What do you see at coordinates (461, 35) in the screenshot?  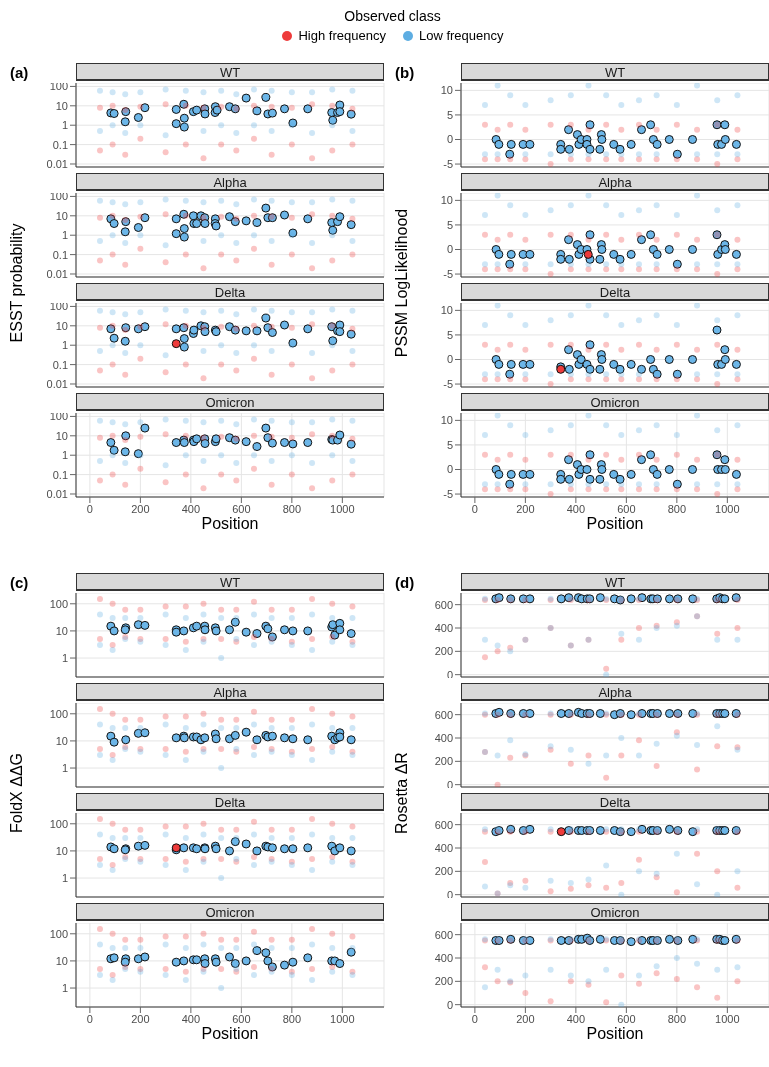 I see `legend-label: Low frequency` at bounding box center [461, 35].